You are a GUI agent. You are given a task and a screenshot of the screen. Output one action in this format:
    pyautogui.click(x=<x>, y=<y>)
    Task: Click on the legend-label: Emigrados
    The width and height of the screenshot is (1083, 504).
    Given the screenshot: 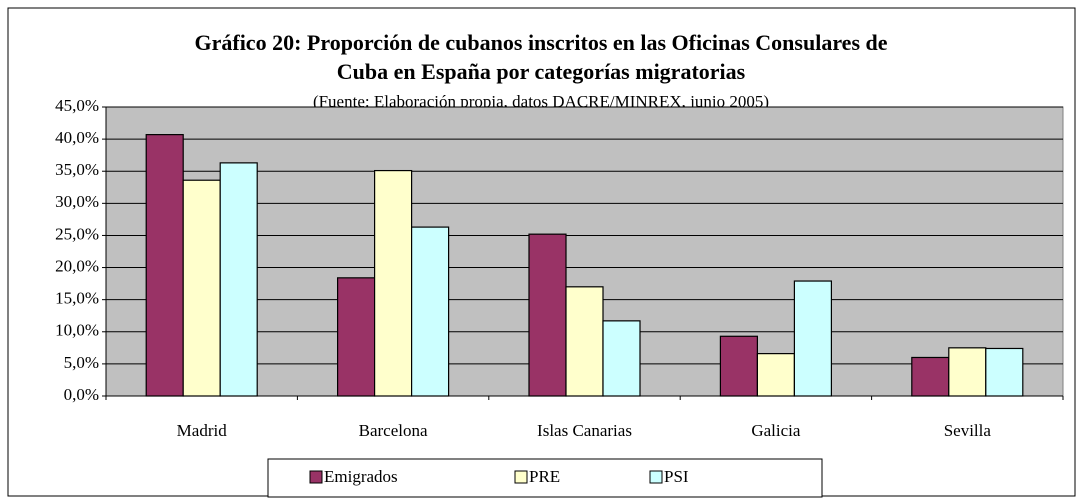 What is the action you would take?
    pyautogui.click(x=361, y=476)
    